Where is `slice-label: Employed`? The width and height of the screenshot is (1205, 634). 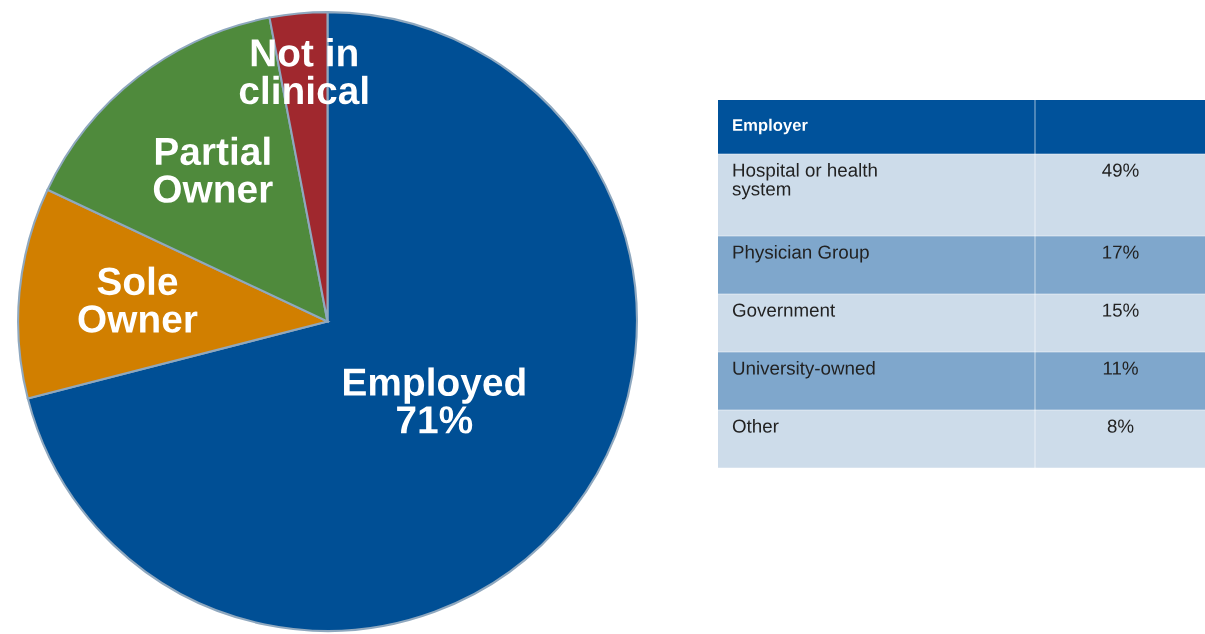
slice-label: Employed is located at coordinates (434, 385).